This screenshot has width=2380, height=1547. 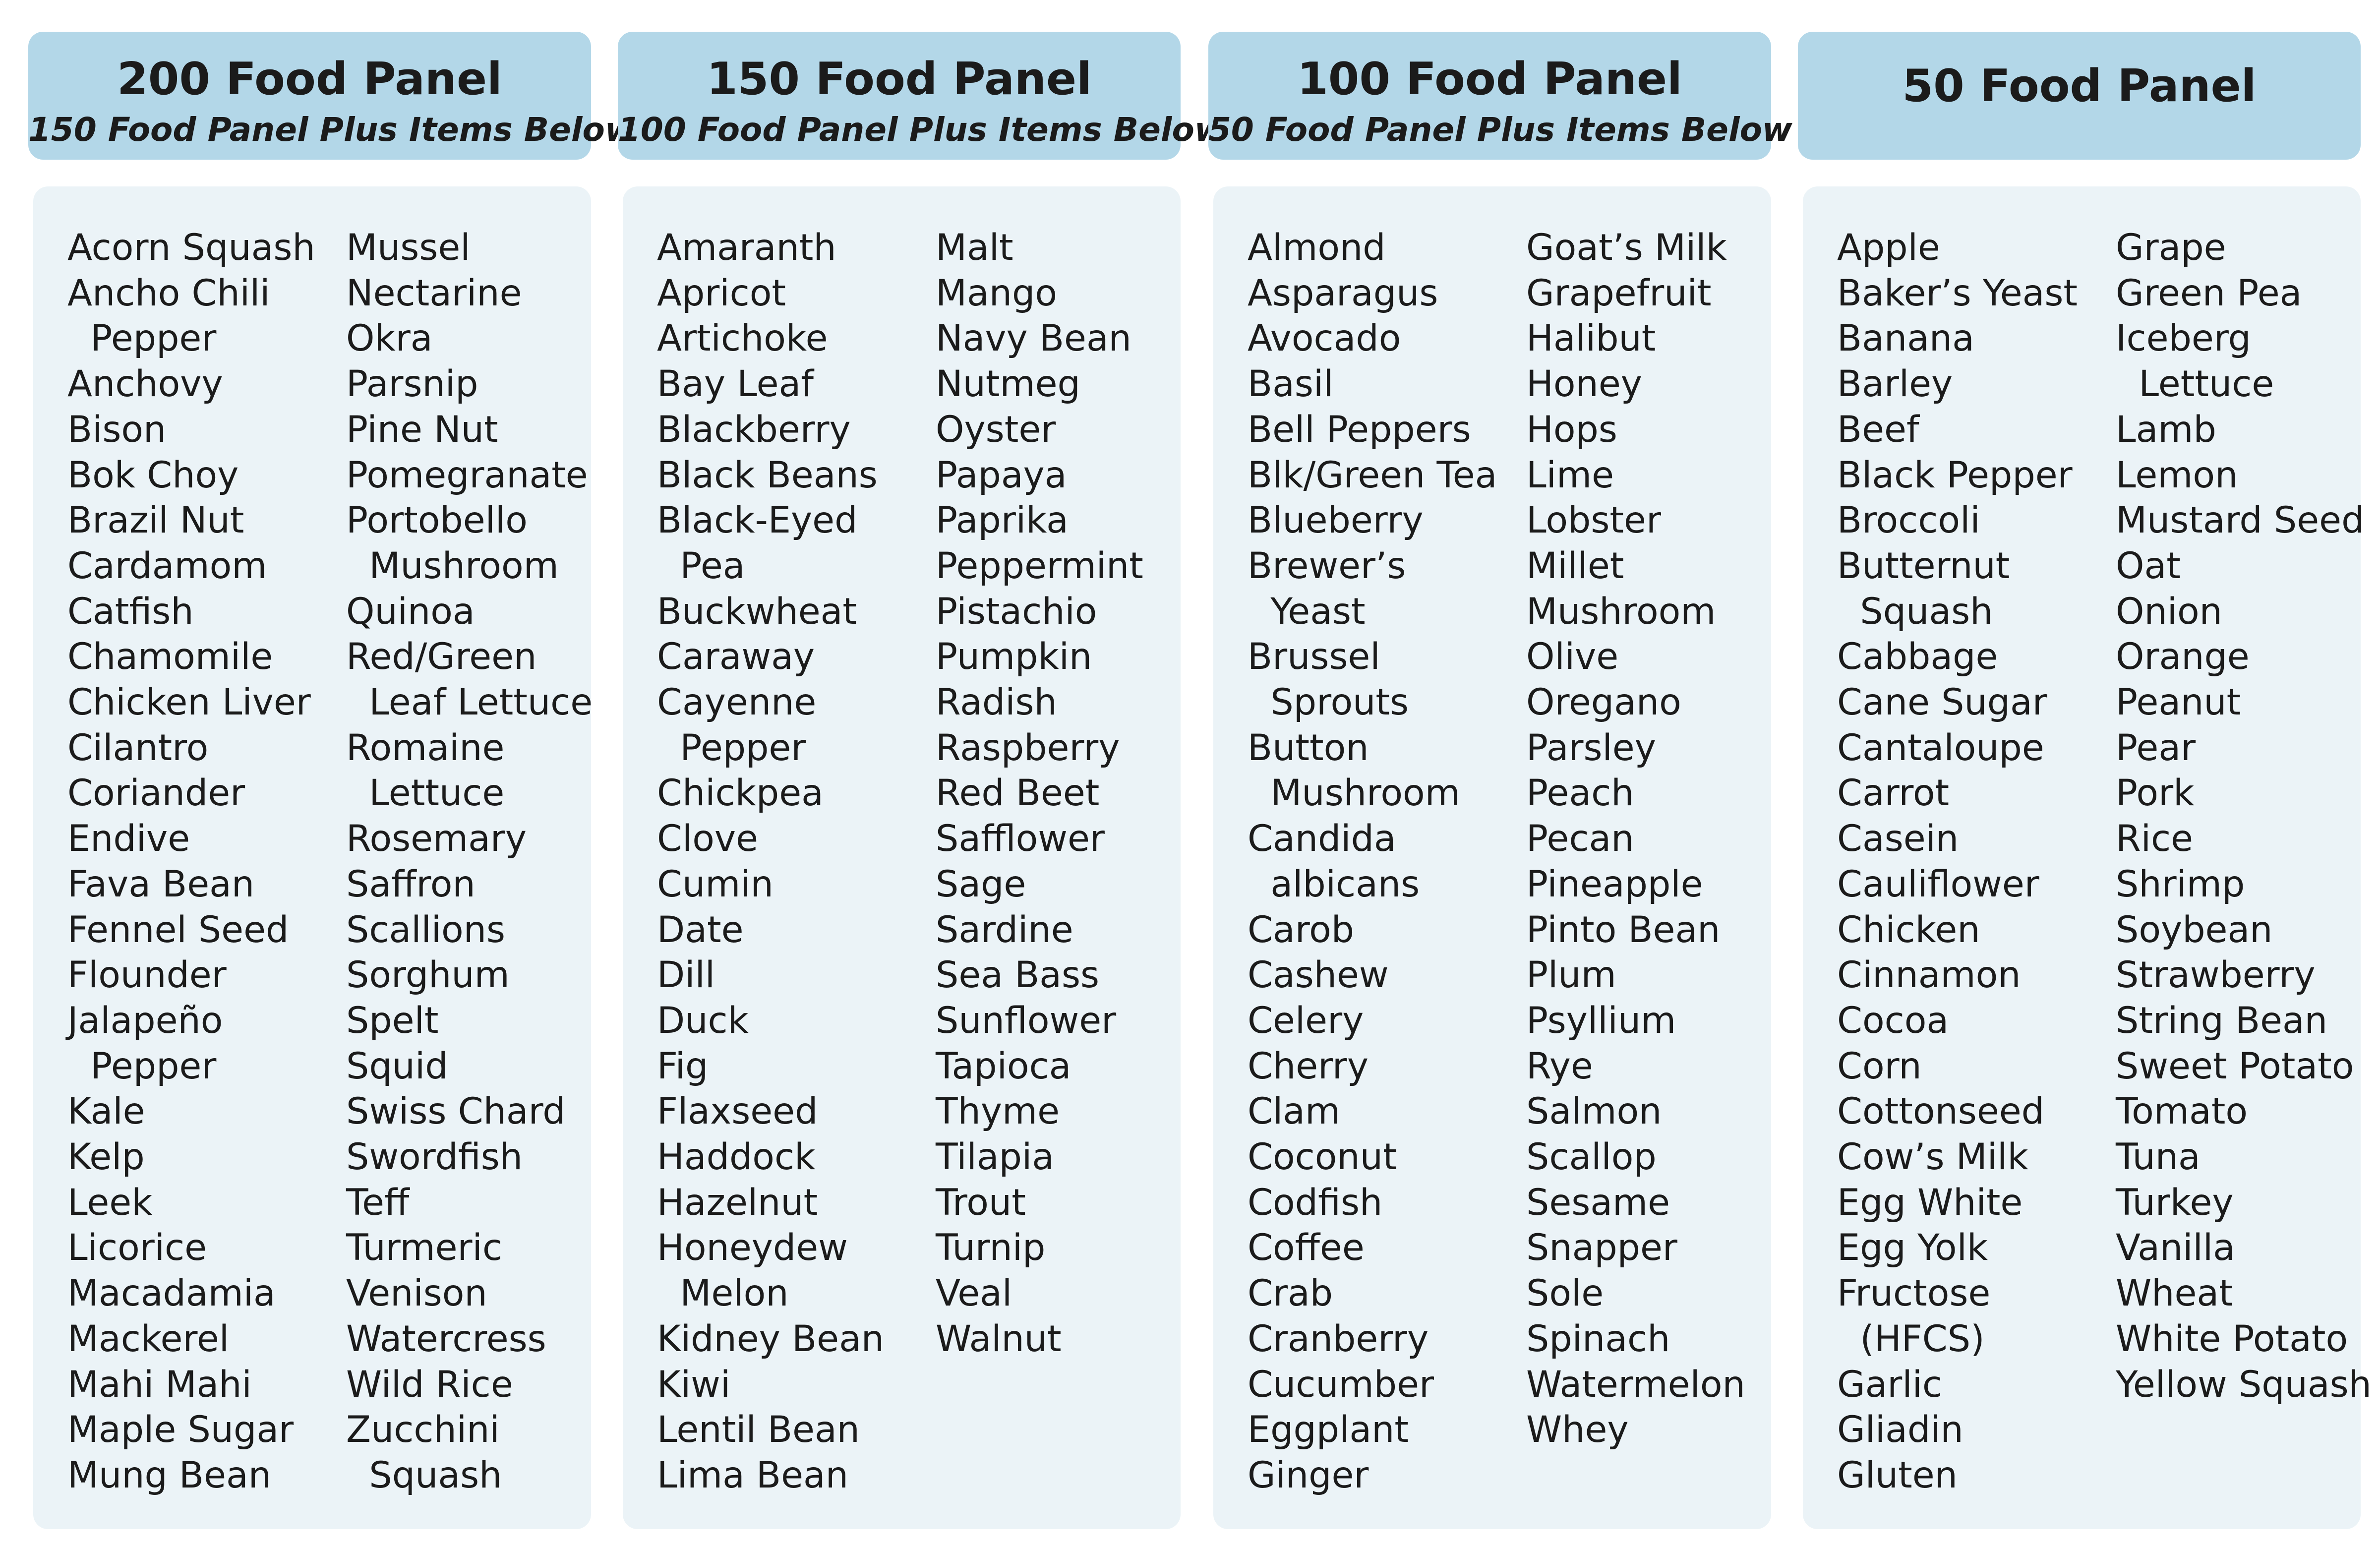 I want to click on food-item: Sweet Potato, so click(x=2235, y=1066).